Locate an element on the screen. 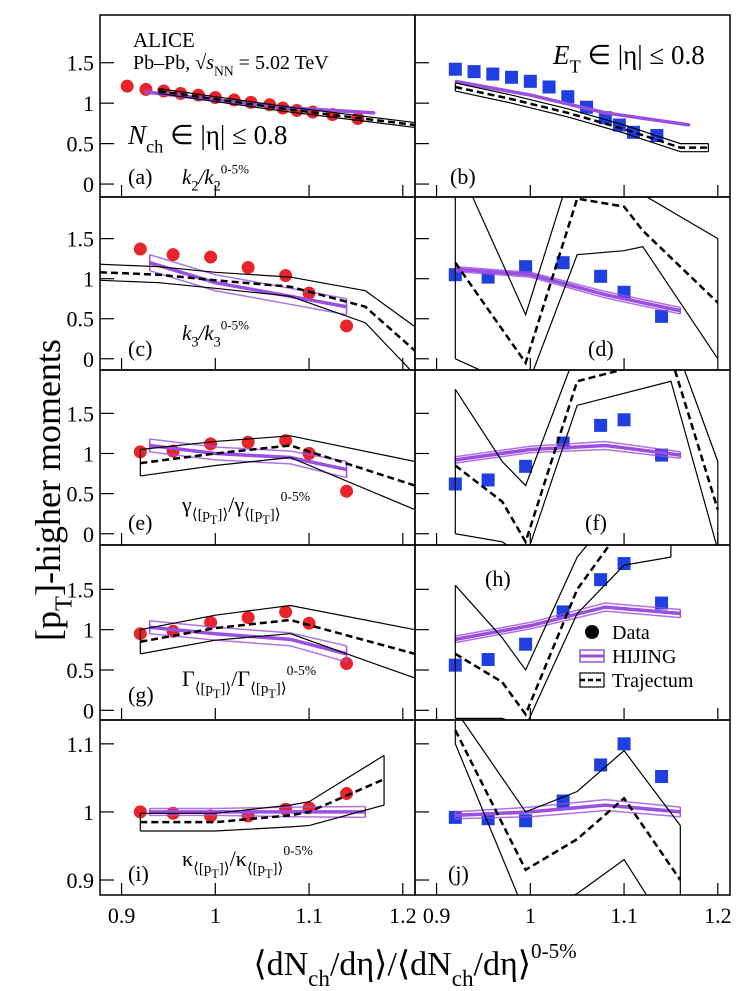  panel-frame is located at coordinates (572, 632).